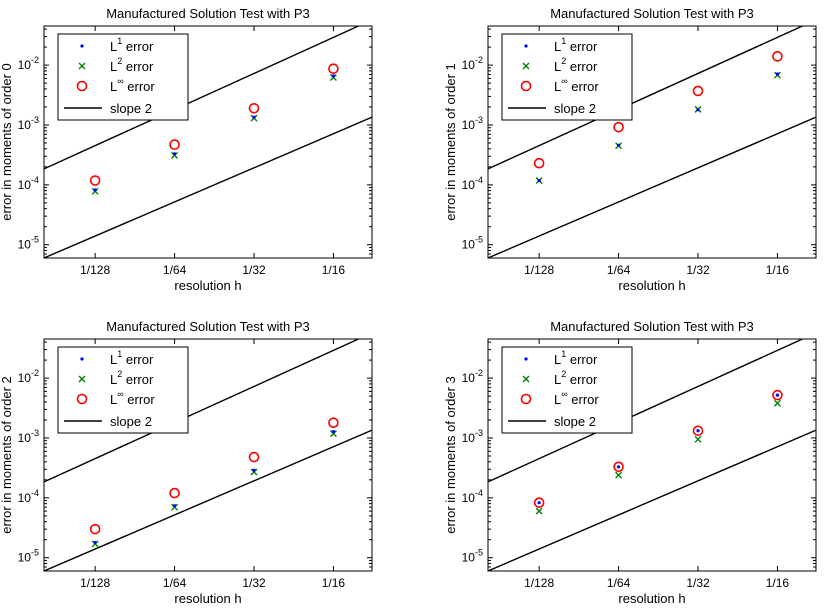 The height and width of the screenshot is (608, 830). I want to click on legend-box, so click(567, 77).